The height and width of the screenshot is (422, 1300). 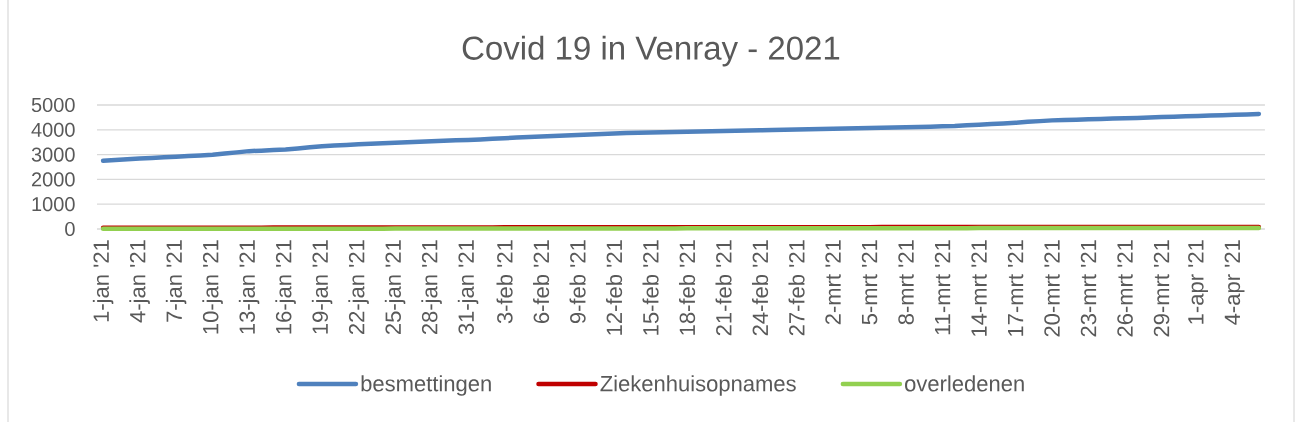 I want to click on x-tick-label: 19-jan '21, so click(x=322, y=287).